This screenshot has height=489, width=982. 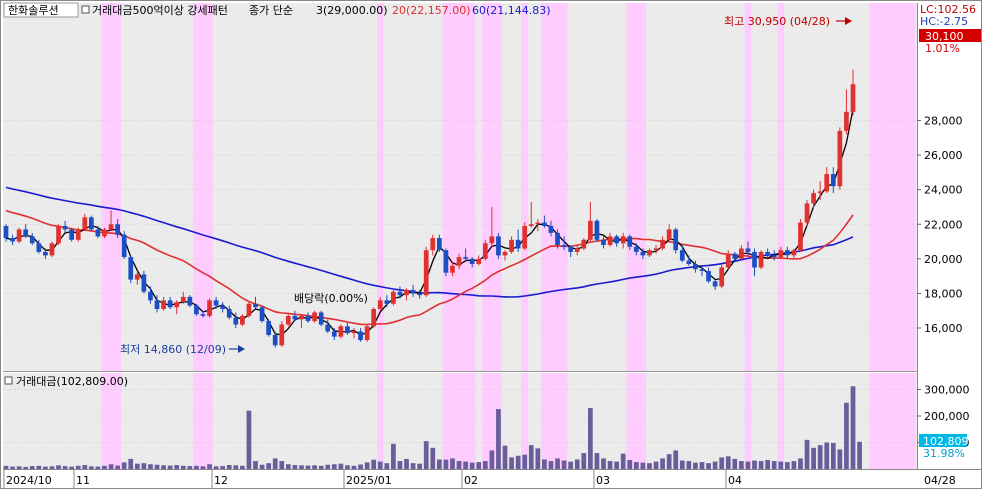 I want to click on pattern-checkbox, so click(x=85, y=9).